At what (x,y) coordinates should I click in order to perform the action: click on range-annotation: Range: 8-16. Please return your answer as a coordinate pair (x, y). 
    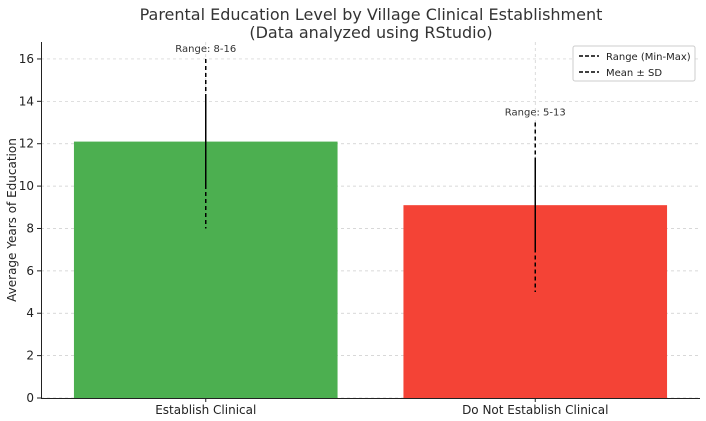
    Looking at the image, I should click on (205, 49).